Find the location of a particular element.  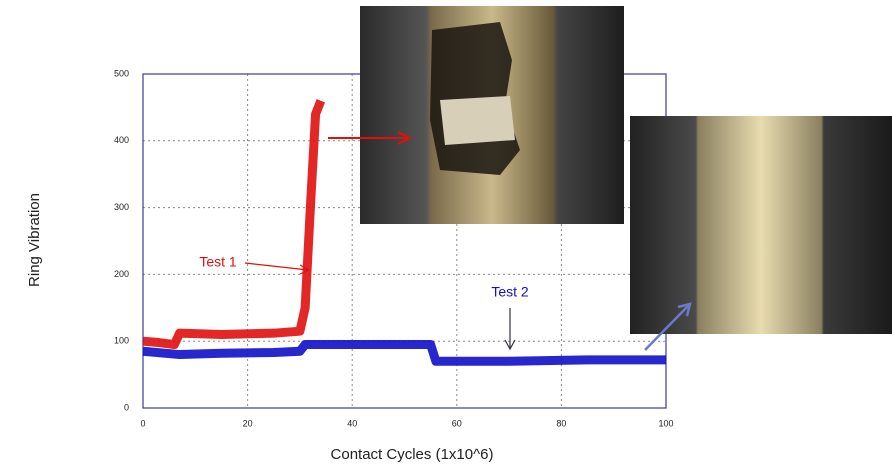

y-tick-label: 200 is located at coordinates (121, 274).